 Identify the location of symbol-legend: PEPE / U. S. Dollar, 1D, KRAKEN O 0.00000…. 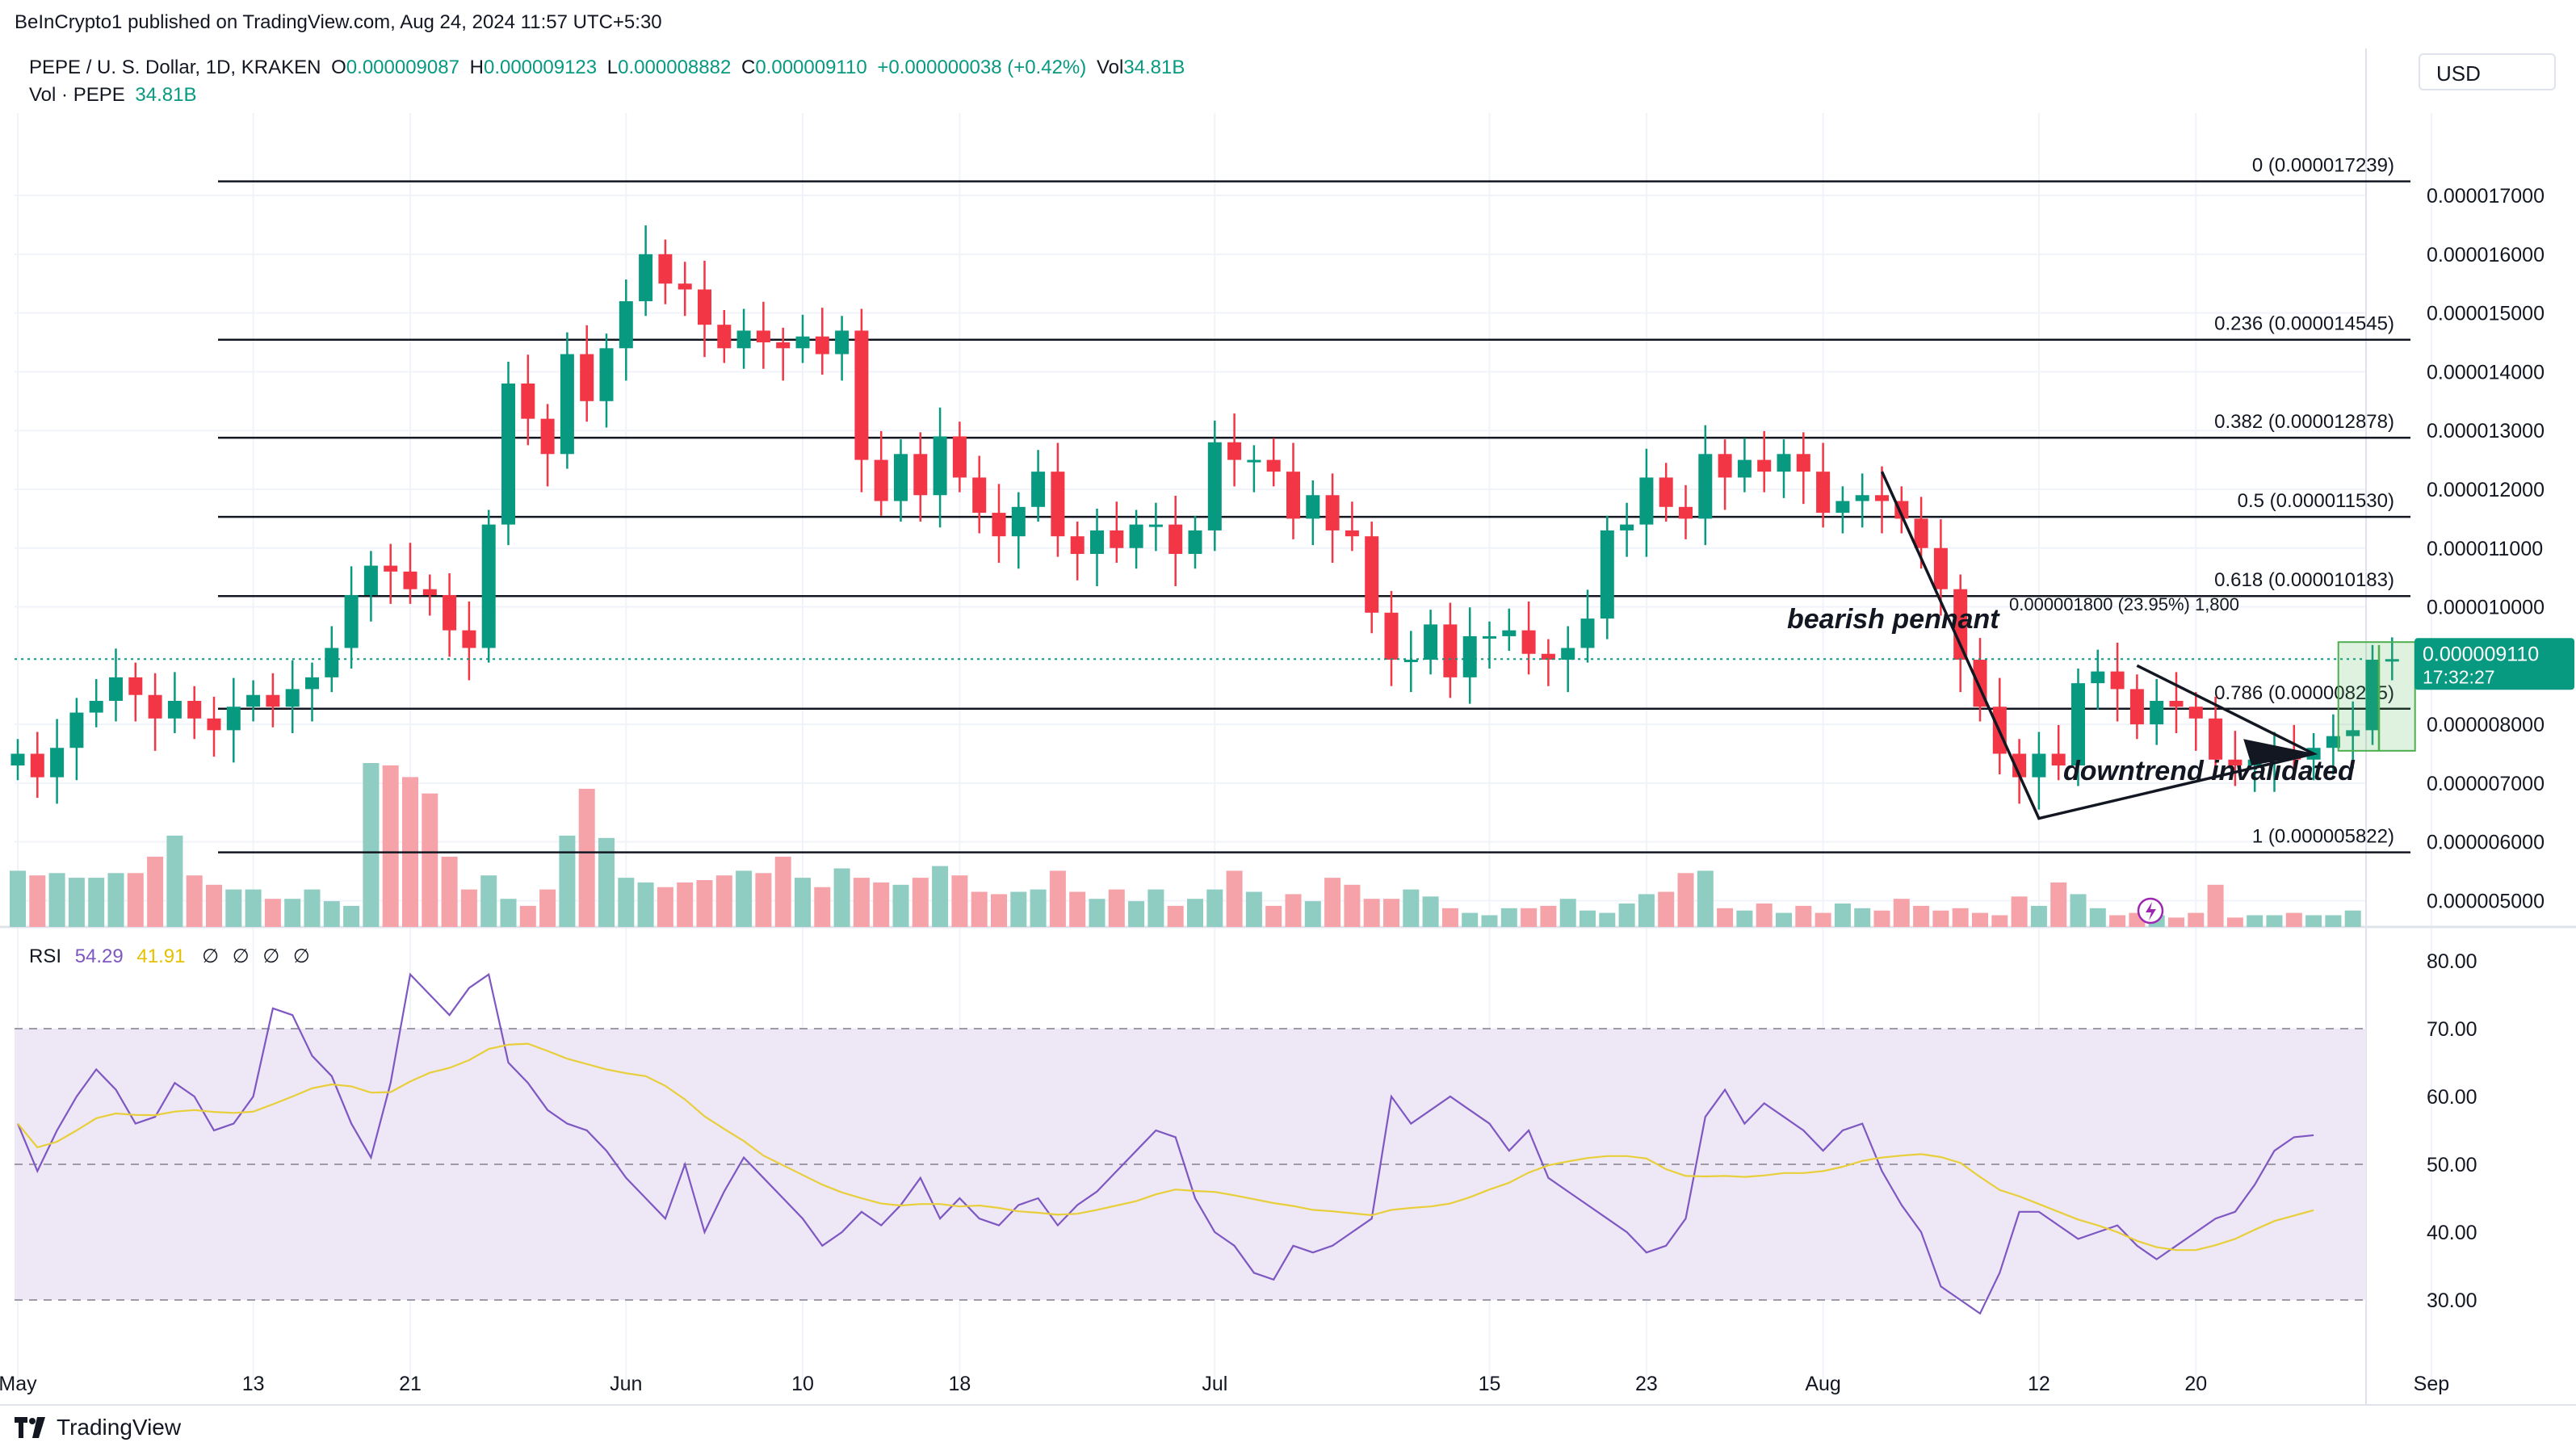
(609, 68).